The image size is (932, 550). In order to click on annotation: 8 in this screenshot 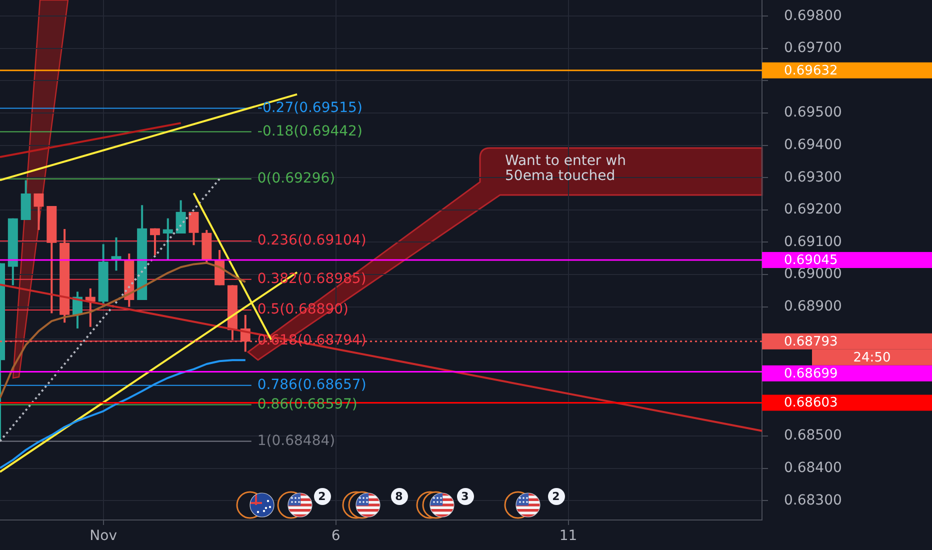, I will do `click(399, 496)`.